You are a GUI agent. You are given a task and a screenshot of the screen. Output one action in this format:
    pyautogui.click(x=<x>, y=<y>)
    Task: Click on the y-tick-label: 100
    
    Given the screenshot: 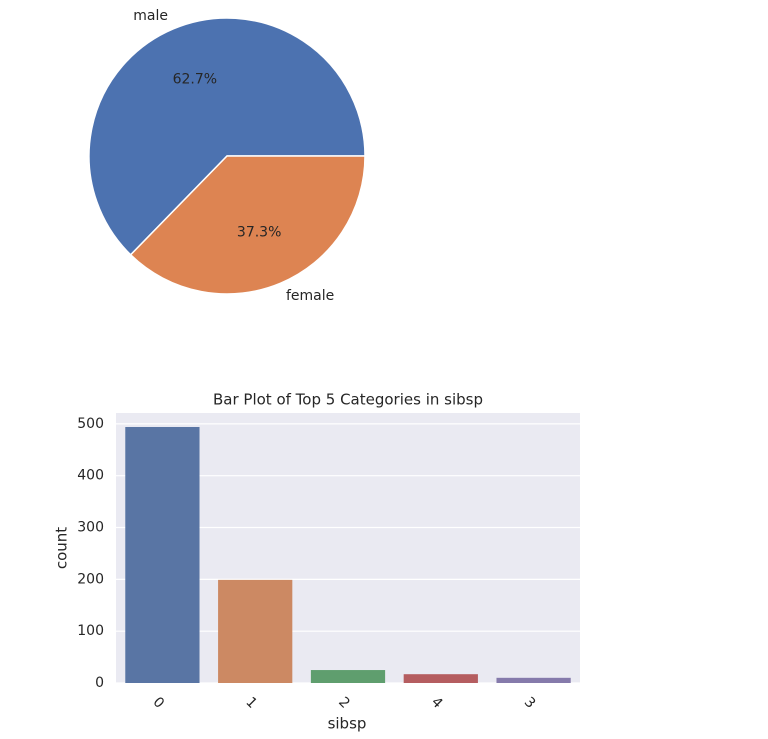 What is the action you would take?
    pyautogui.click(x=90, y=631)
    